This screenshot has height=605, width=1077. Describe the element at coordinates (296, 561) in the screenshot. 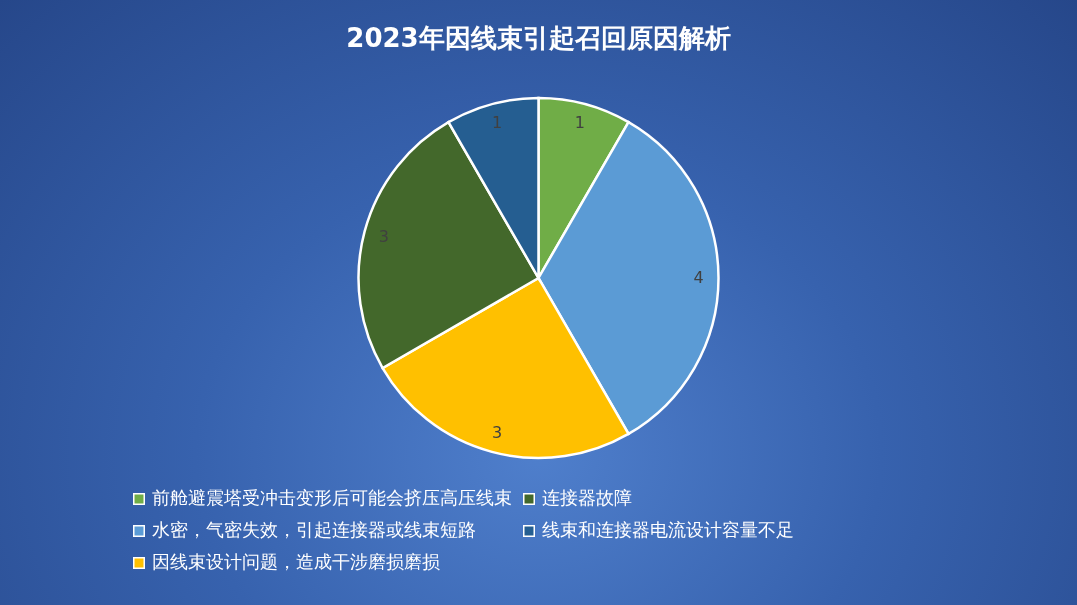

I see `legend-label: 因线束设计问题，造成干涉磨损磨损` at that location.